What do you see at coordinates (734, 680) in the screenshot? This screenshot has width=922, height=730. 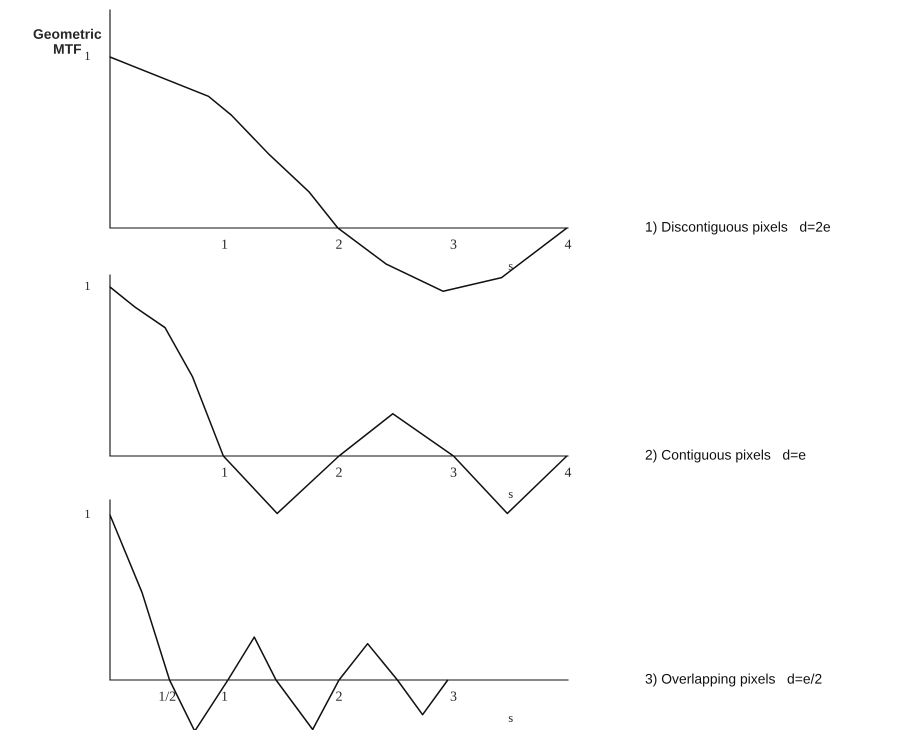 I see `text: 3) Overlapping pixels d=e/2` at bounding box center [734, 680].